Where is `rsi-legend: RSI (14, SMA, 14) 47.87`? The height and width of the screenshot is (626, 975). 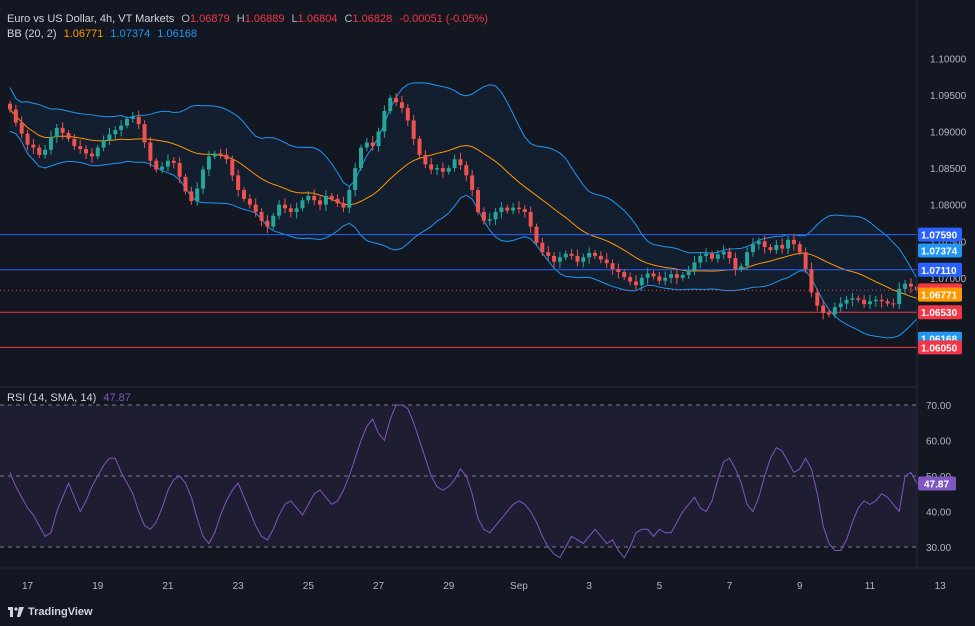 rsi-legend: RSI (14, SMA, 14) 47.87 is located at coordinates (71, 398).